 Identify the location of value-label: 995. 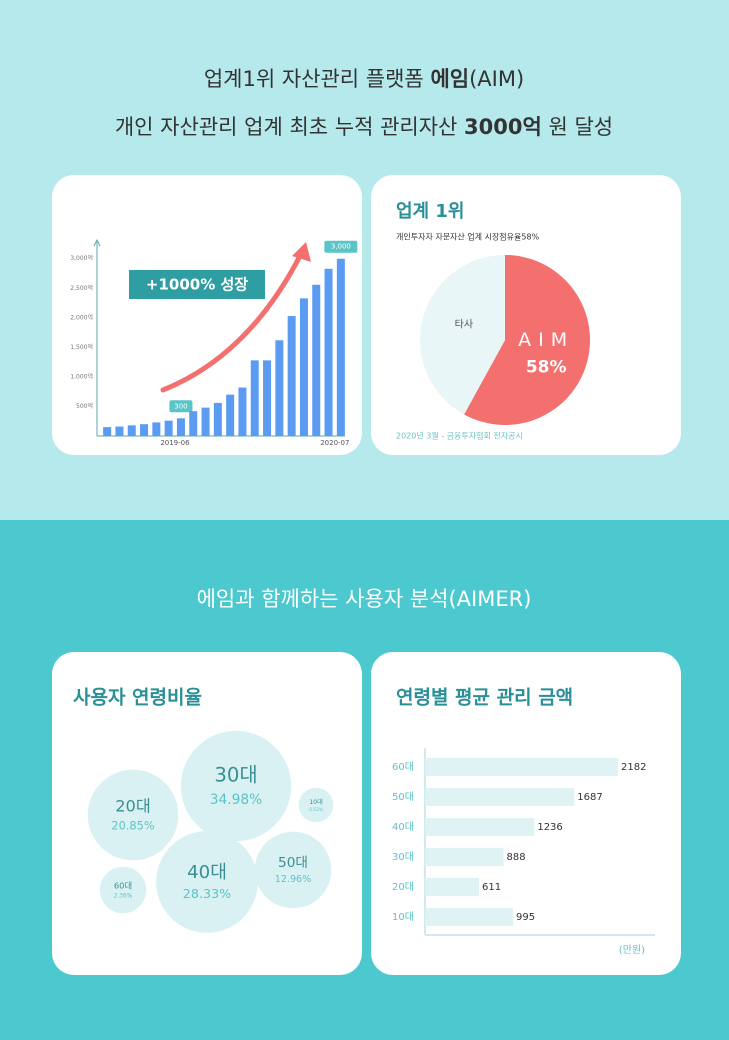
(525, 917).